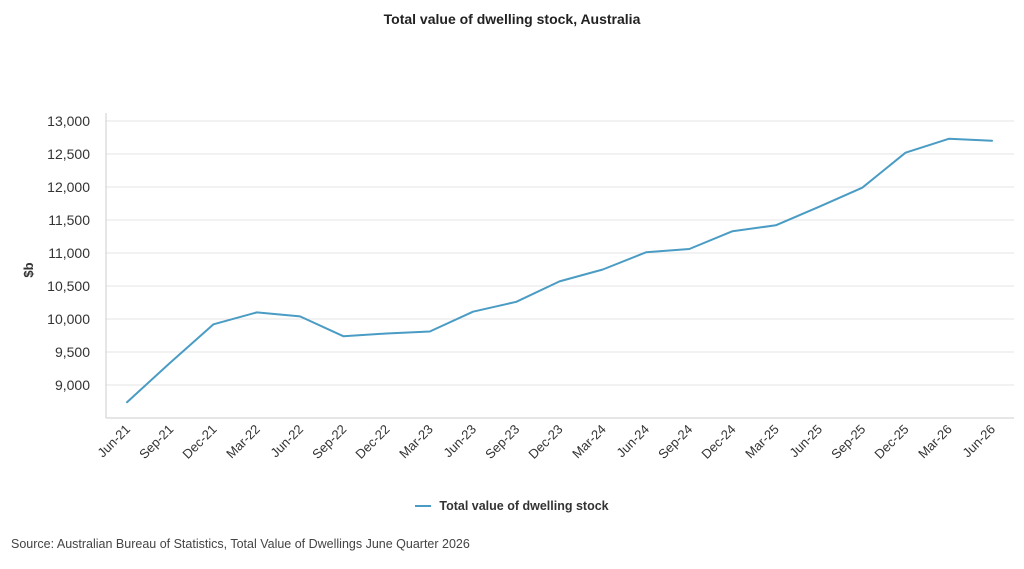 The image size is (1024, 569). What do you see at coordinates (286, 441) in the screenshot?
I see `x-tick-label: Jun-22` at bounding box center [286, 441].